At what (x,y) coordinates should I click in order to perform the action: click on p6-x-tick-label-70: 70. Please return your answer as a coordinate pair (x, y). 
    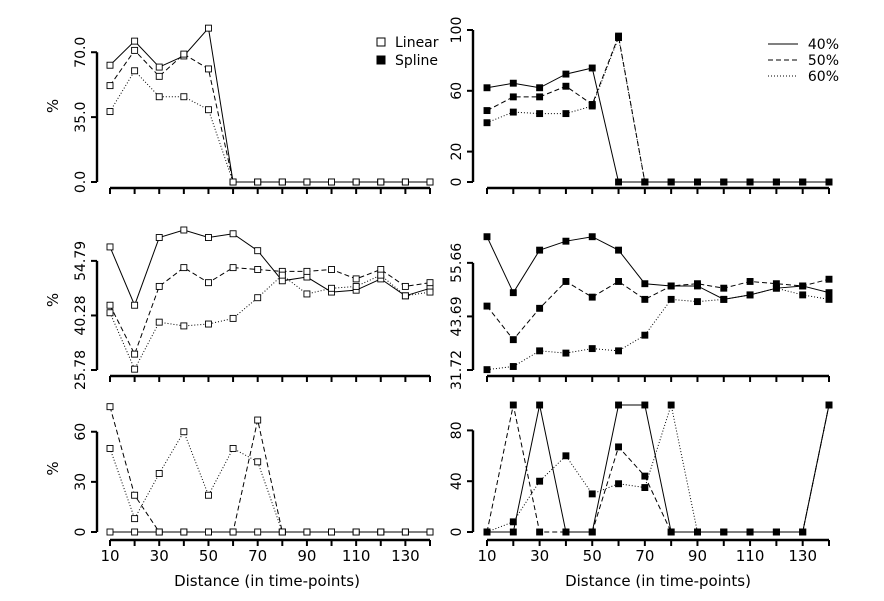
    Looking at the image, I should click on (644, 556).